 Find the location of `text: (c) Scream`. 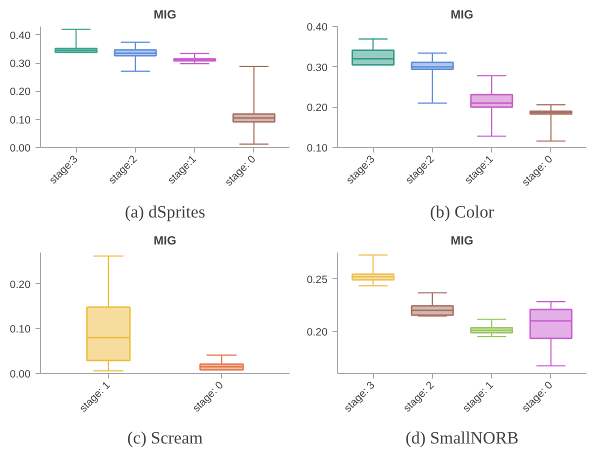

text: (c) Scream is located at coordinates (165, 438).